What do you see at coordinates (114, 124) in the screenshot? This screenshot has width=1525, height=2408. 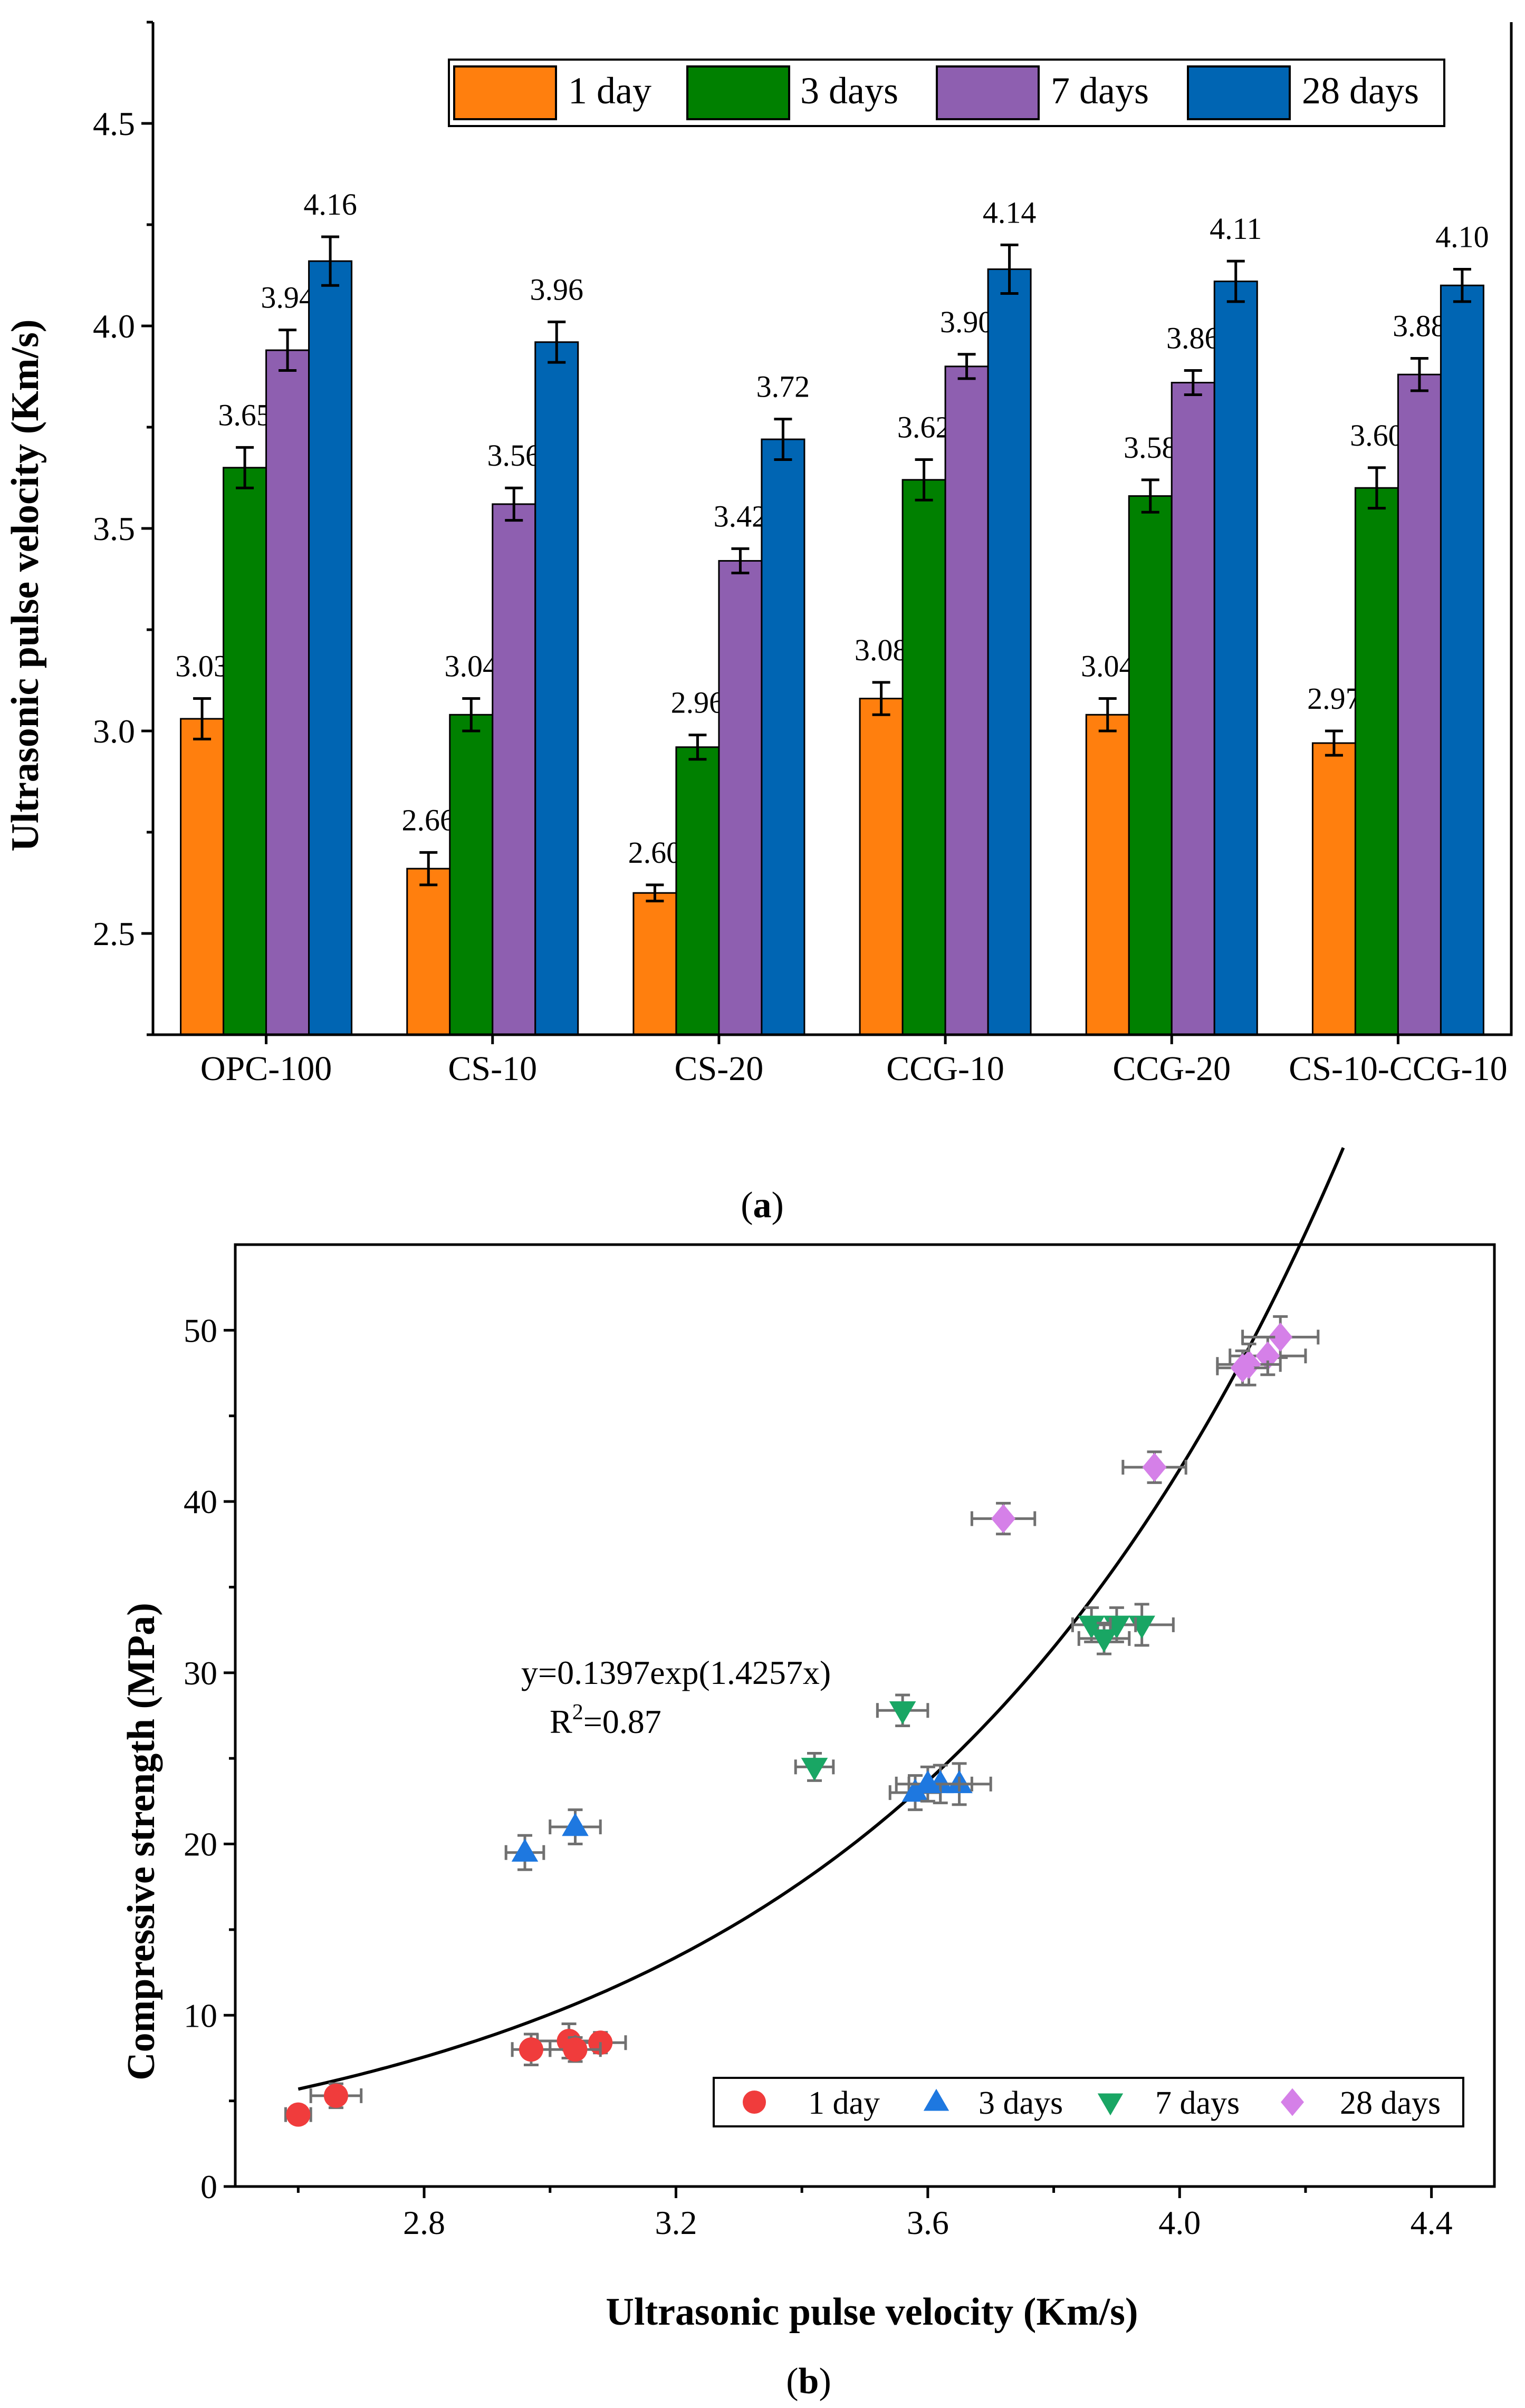 I see `y-tick-label: 4.5` at bounding box center [114, 124].